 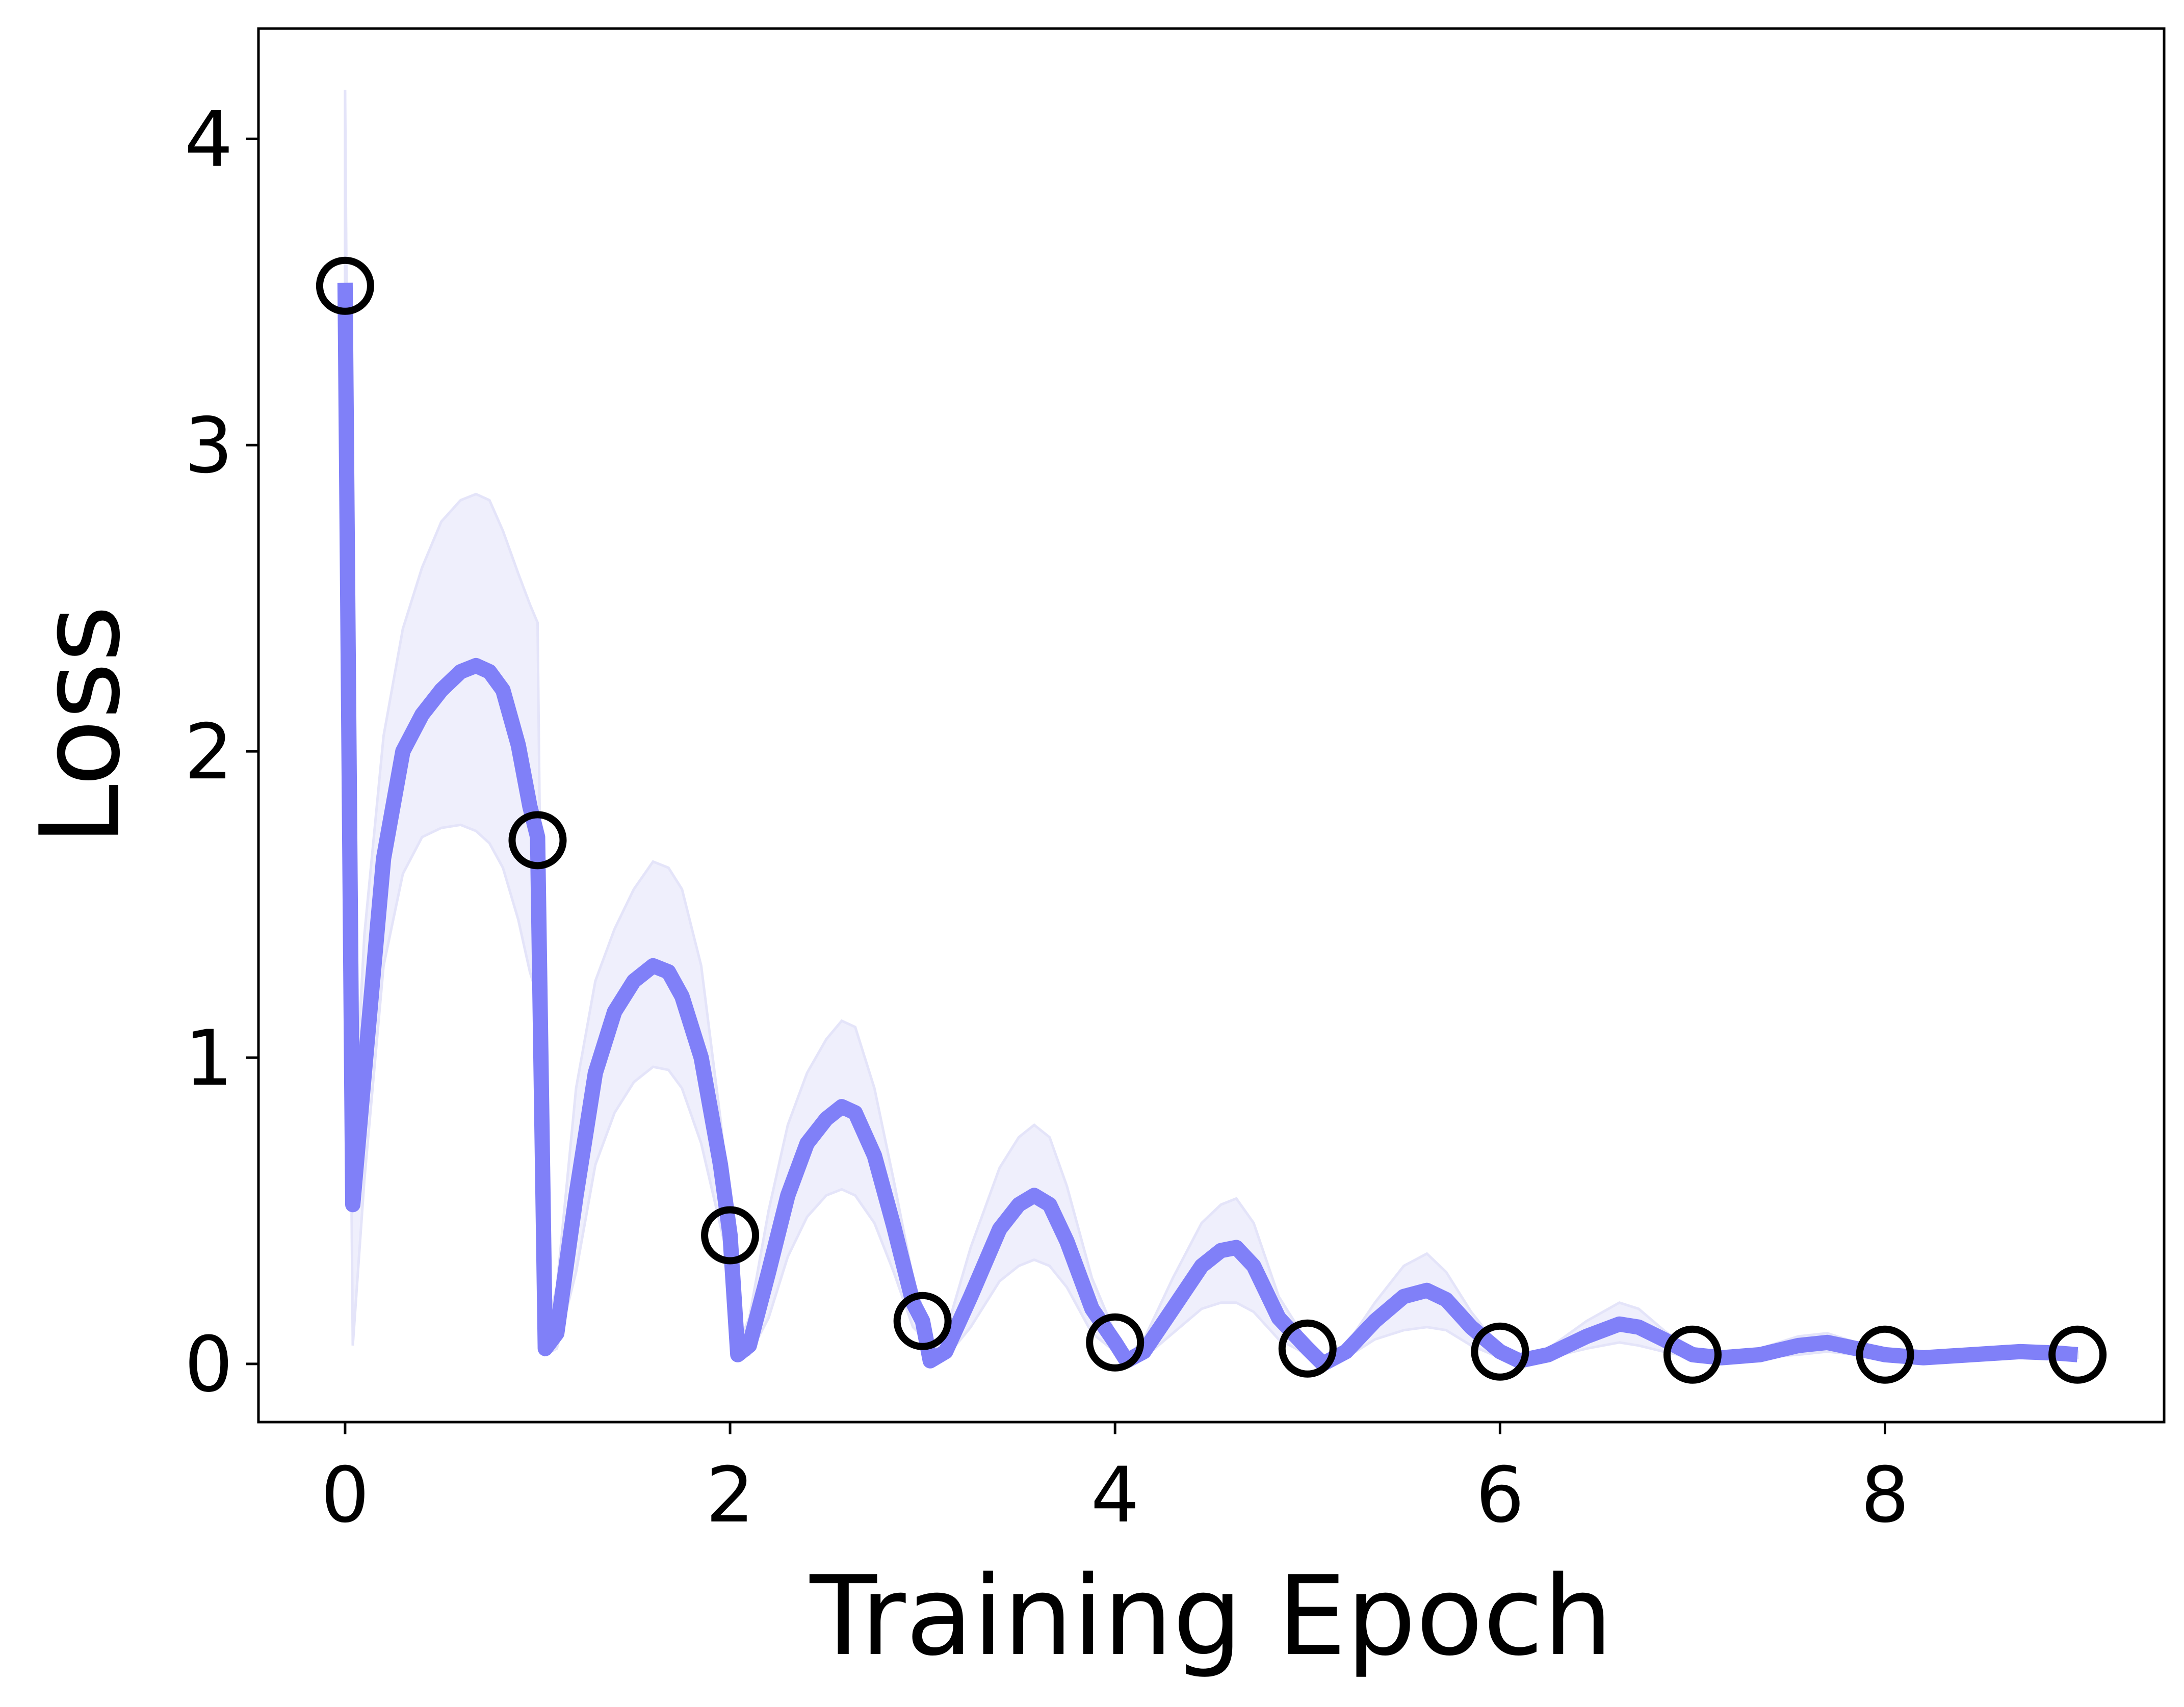 What do you see at coordinates (80, 725) in the screenshot?
I see `y-axis-label: Loss` at bounding box center [80, 725].